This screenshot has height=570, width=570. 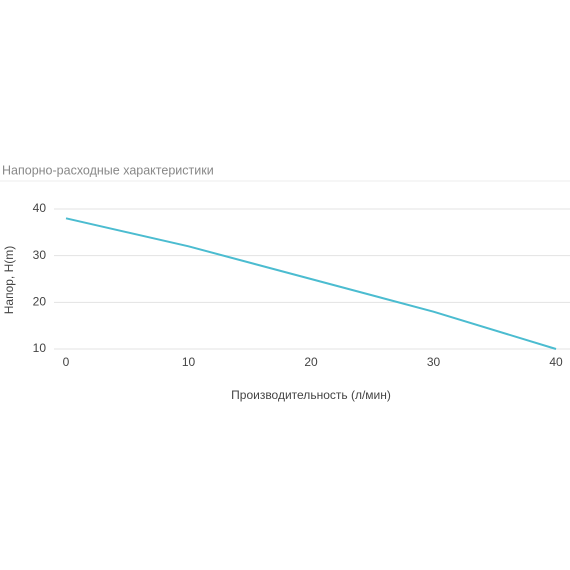 What do you see at coordinates (108, 170) in the screenshot?
I see `chart-title: Напорно-расходные характеристики` at bounding box center [108, 170].